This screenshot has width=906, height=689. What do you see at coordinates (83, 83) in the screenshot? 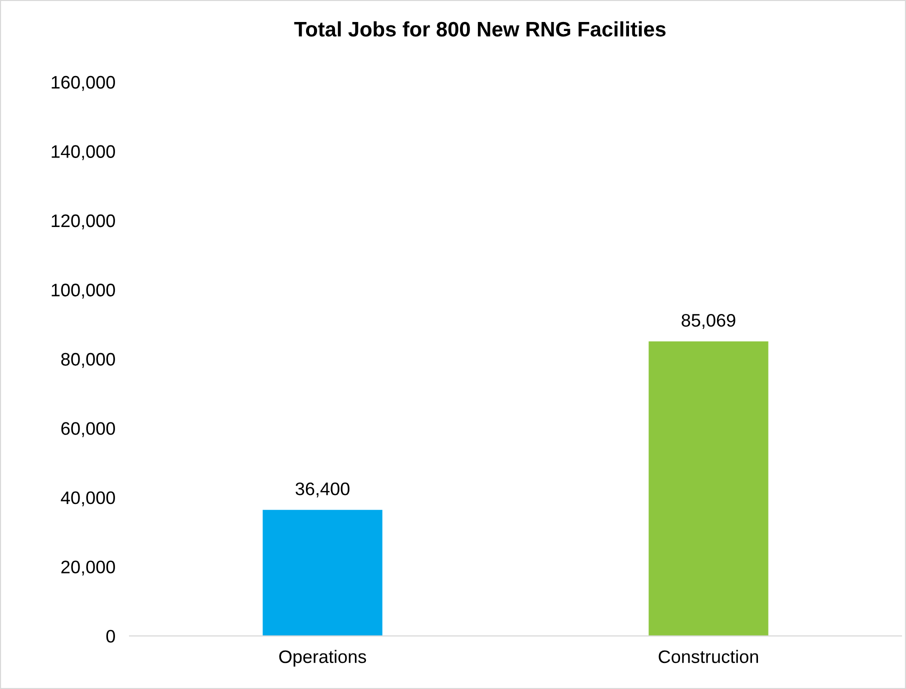
I see `y-tick-label: 160,000` at bounding box center [83, 83].